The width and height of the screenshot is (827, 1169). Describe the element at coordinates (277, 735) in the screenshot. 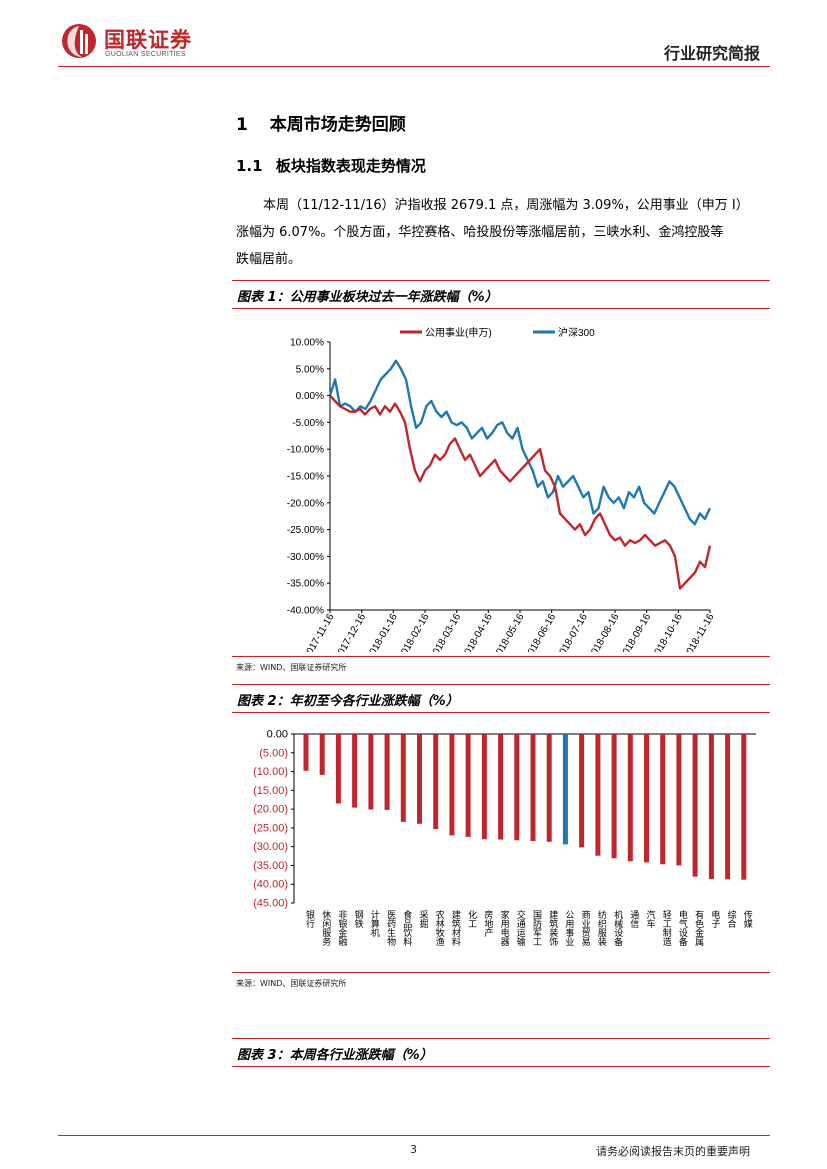

I see `y-tick-label: 0.00` at that location.